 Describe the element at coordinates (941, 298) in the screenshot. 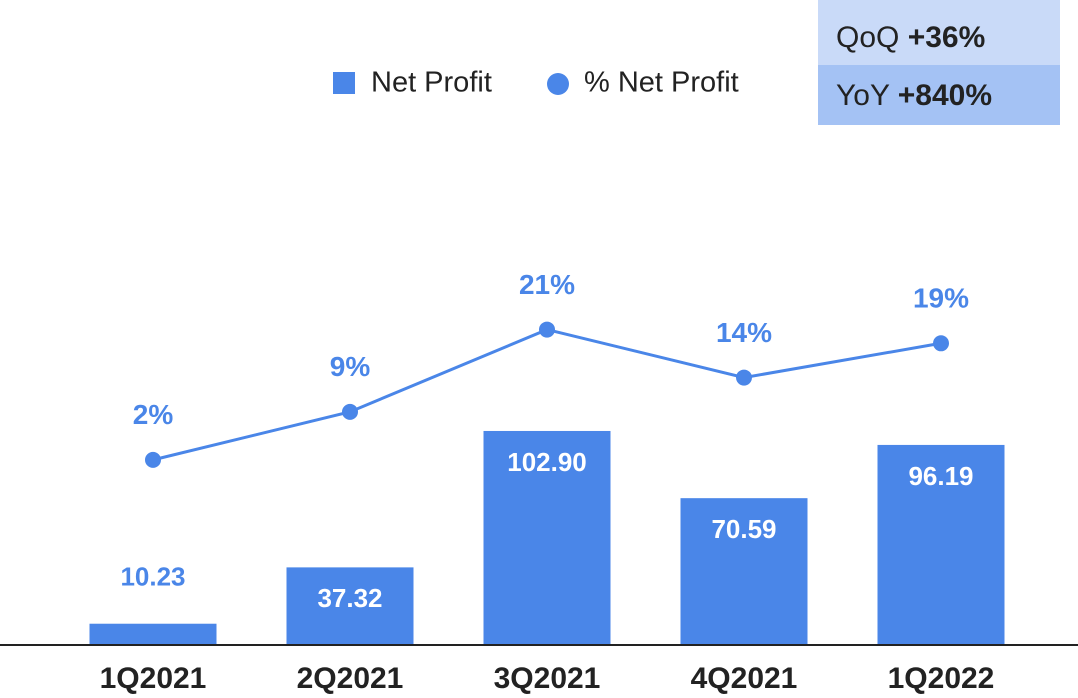

I see `line-value-label: 19%` at that location.